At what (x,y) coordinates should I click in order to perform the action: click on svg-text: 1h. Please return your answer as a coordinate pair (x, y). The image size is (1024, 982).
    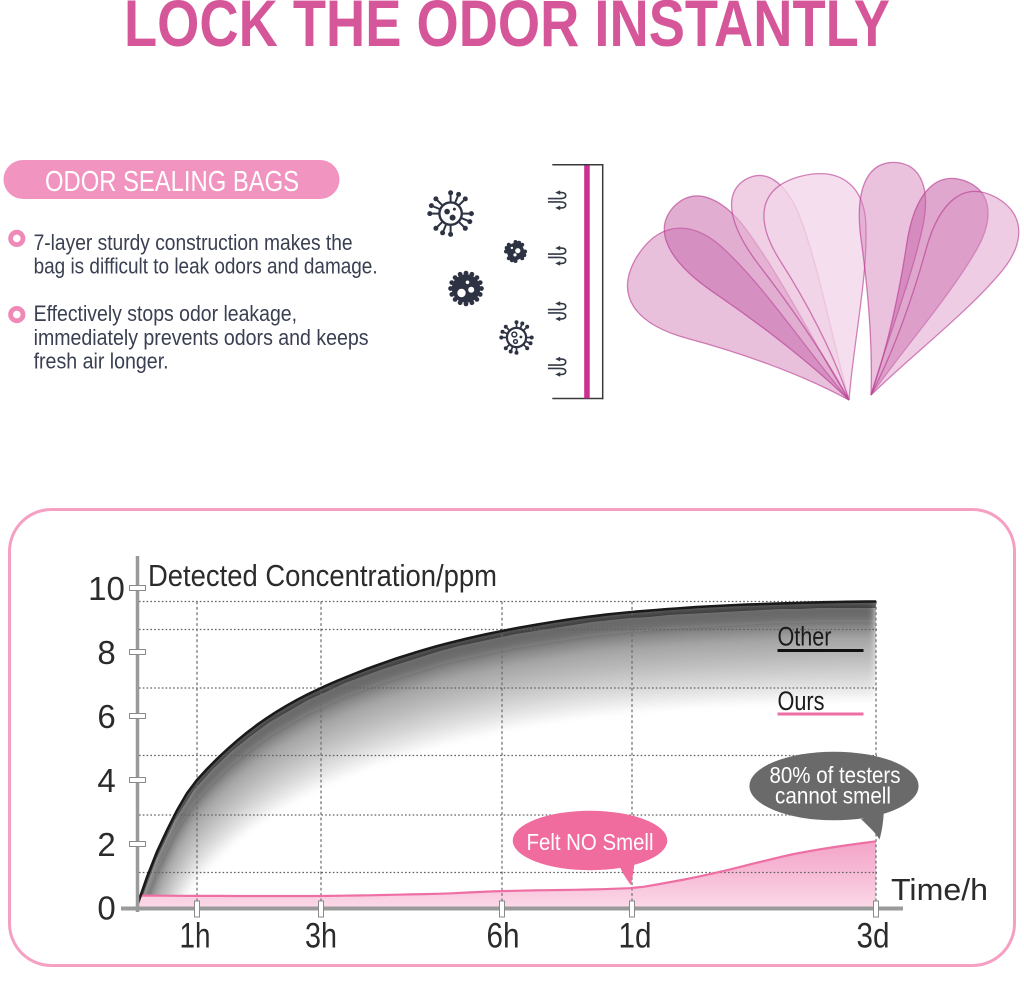
    Looking at the image, I should click on (195, 936).